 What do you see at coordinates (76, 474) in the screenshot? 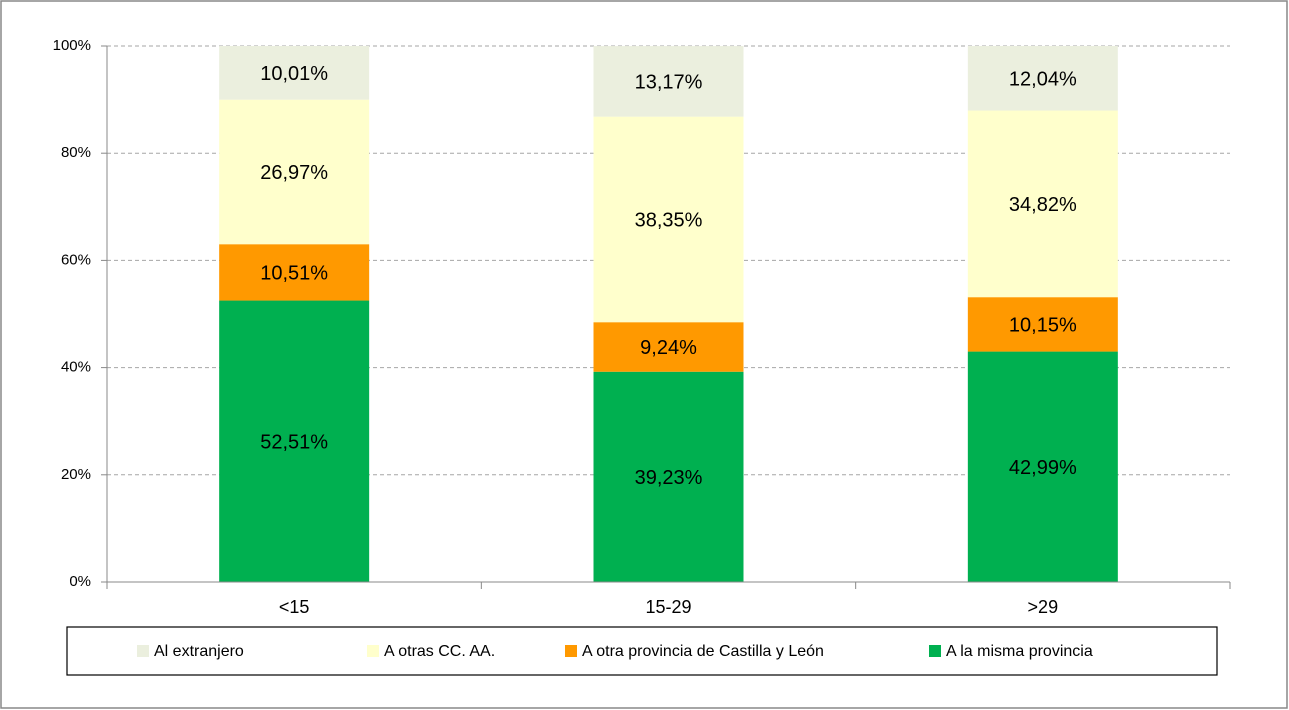
I see `y-tick-label: 20%` at bounding box center [76, 474].